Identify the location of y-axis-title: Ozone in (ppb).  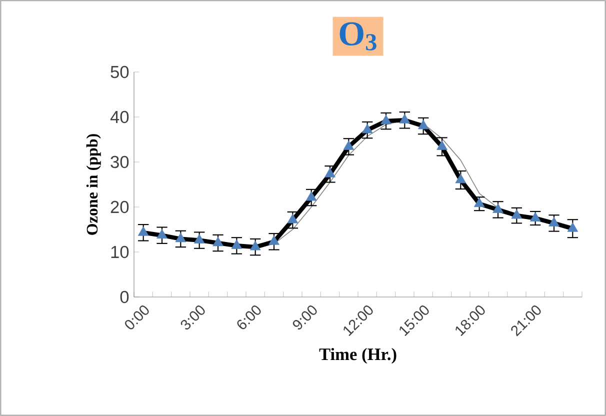
(93, 184).